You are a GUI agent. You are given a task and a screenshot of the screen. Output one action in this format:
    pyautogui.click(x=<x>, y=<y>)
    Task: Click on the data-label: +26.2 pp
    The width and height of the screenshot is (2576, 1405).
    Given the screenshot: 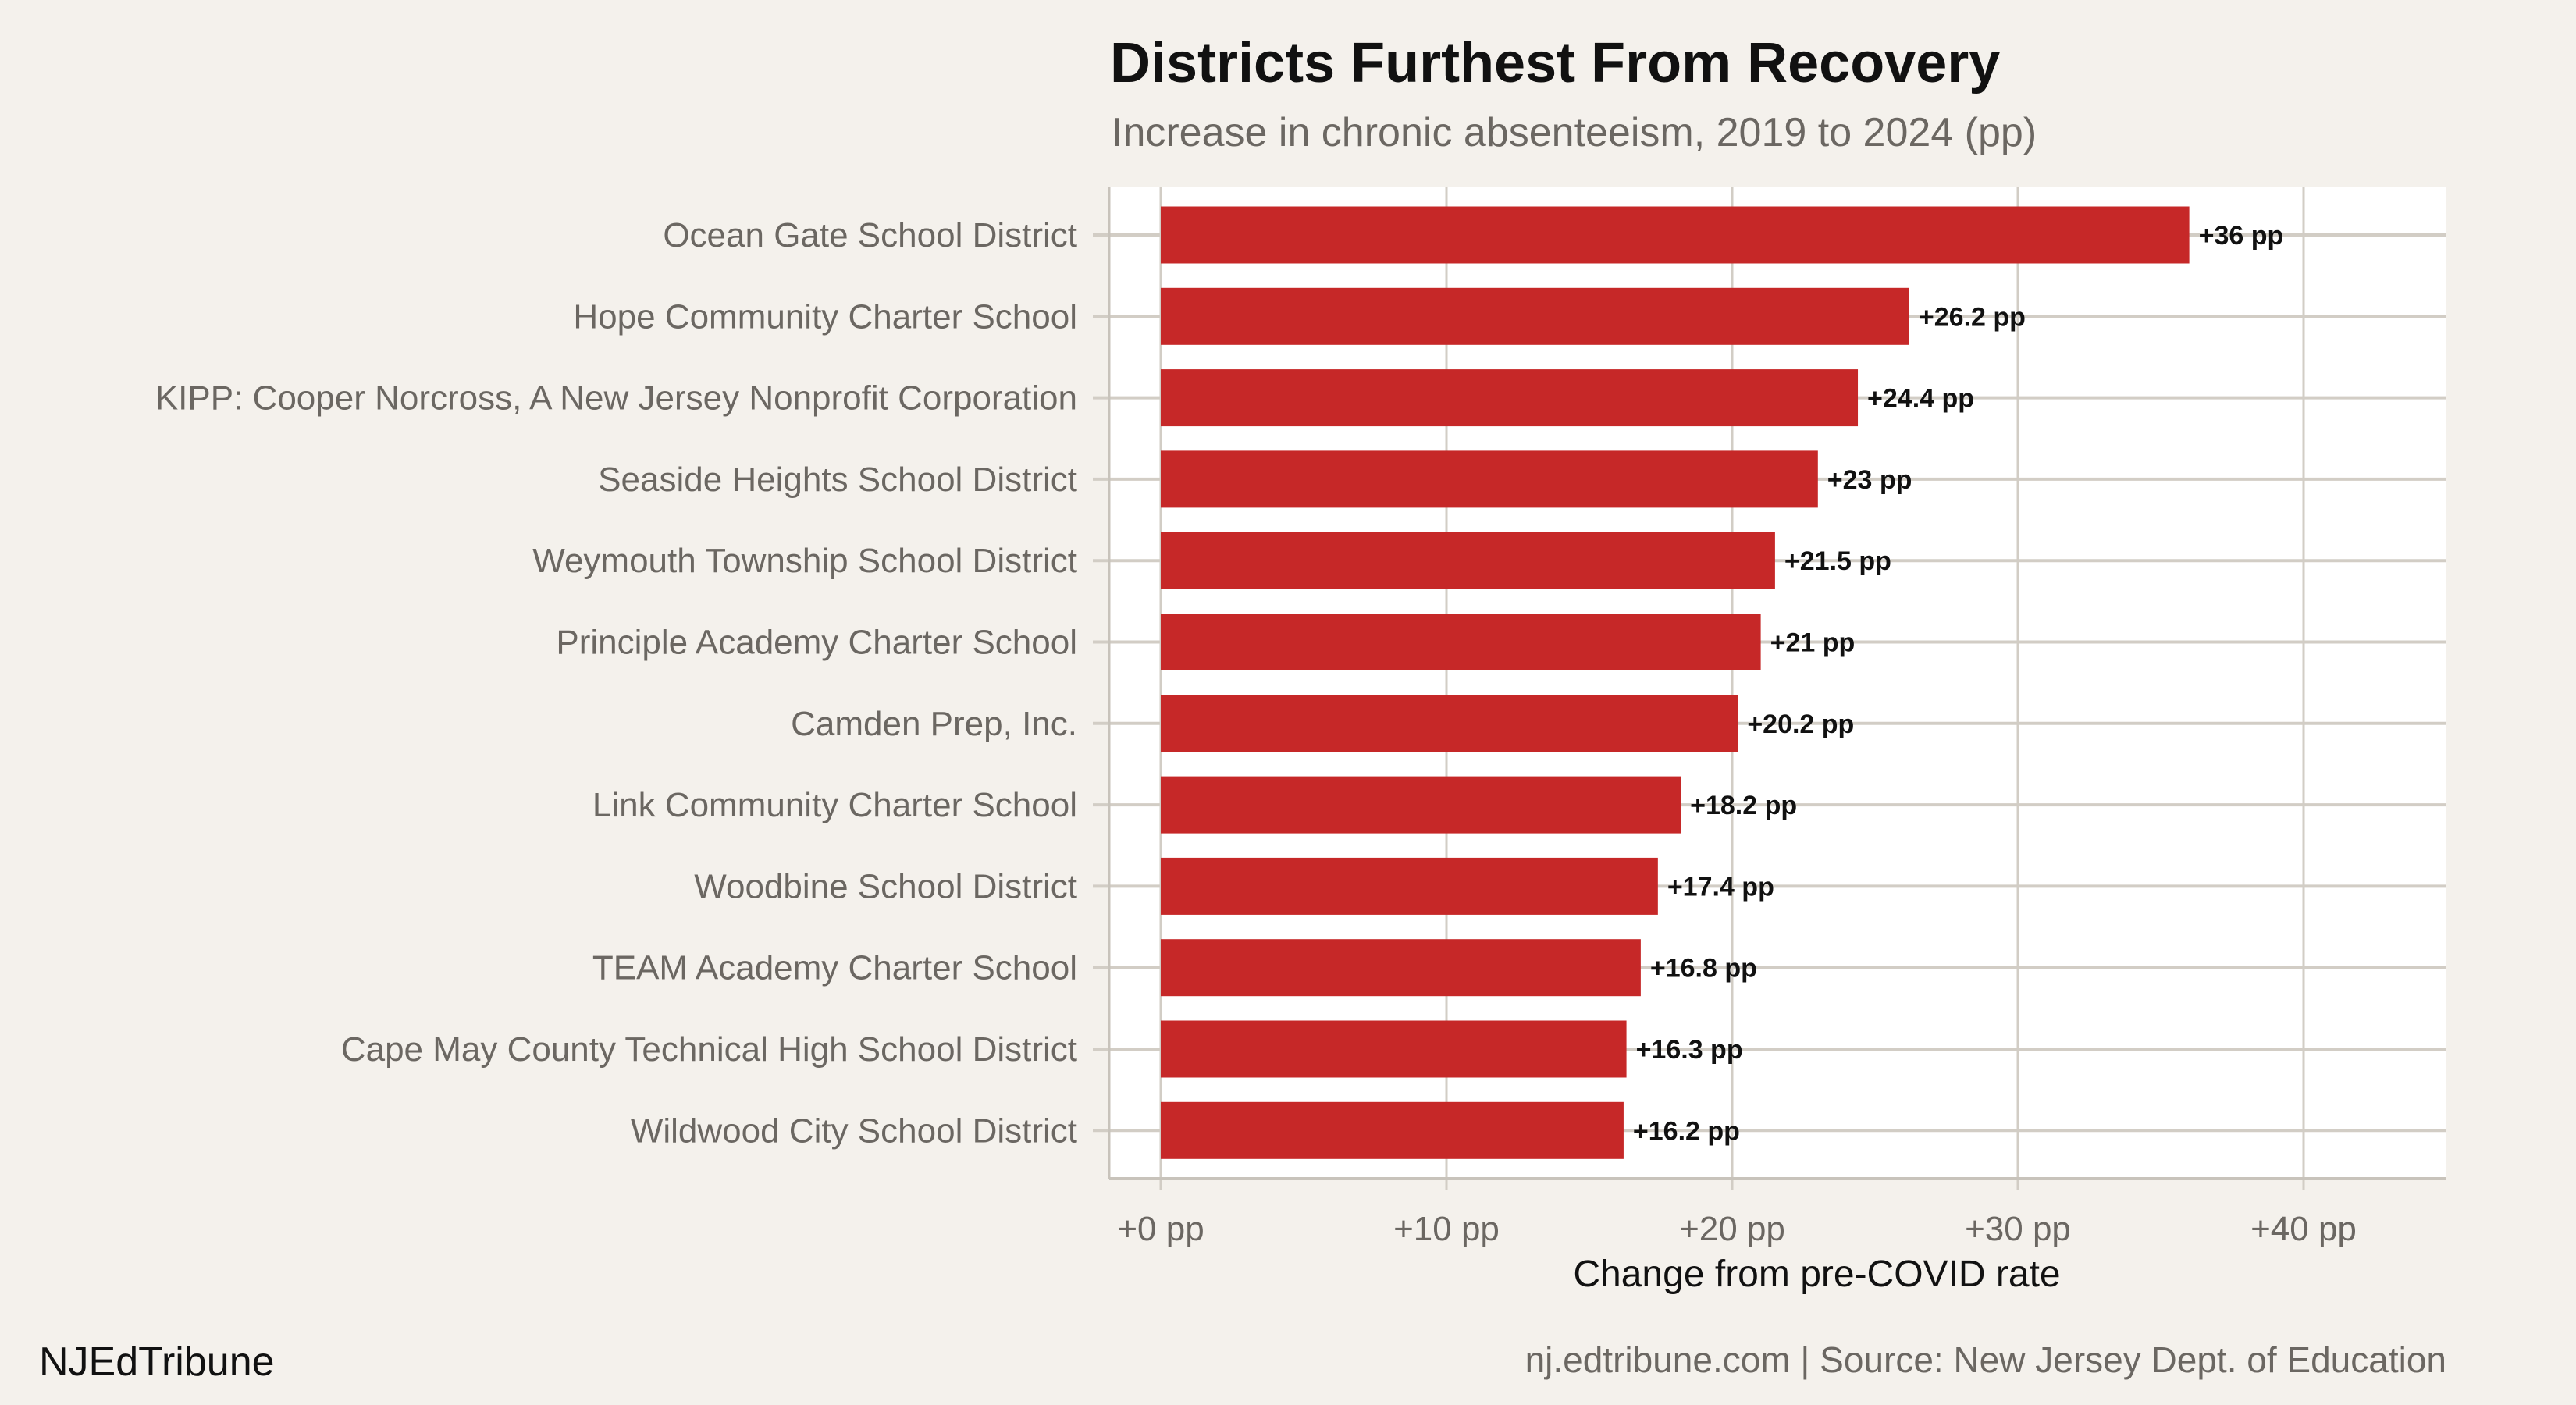 What is the action you would take?
    pyautogui.click(x=1972, y=317)
    